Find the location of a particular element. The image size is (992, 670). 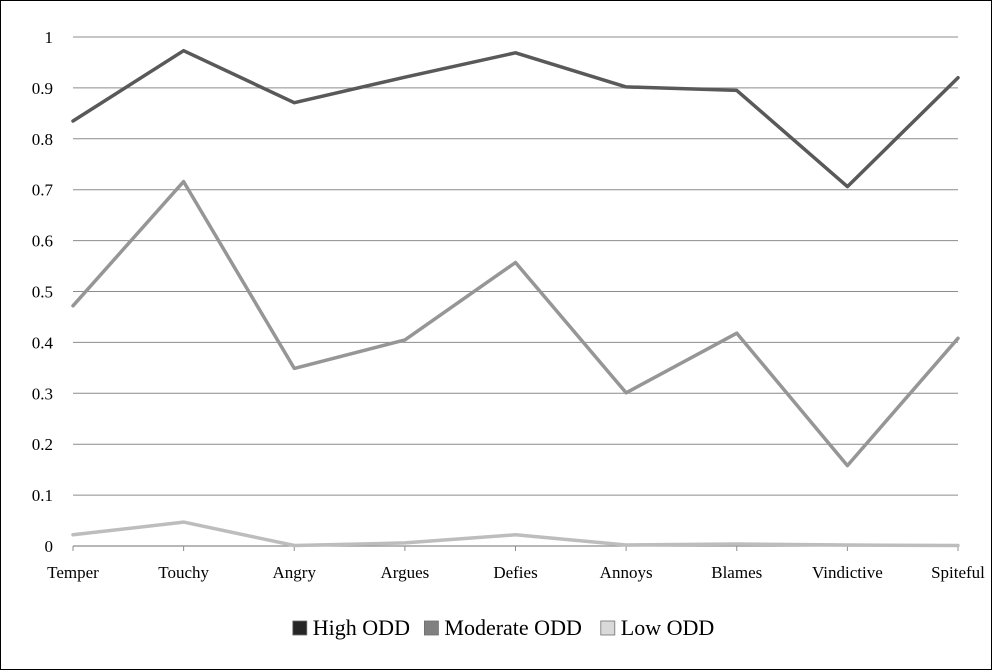

x-tick-label: Spiteful is located at coordinates (958, 572).